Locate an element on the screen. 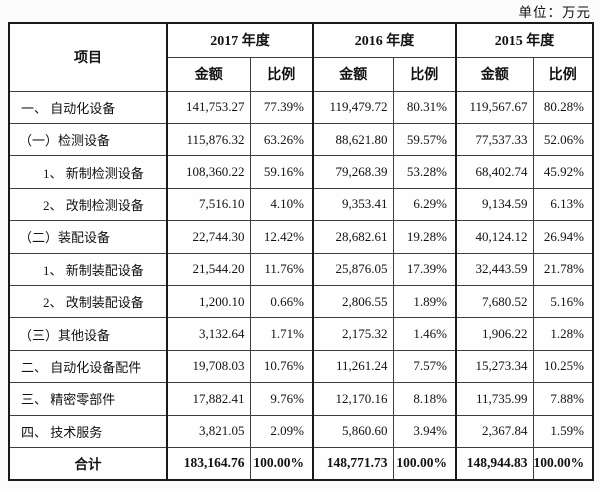  year-2016-header: 2016 年度 is located at coordinates (384, 40).